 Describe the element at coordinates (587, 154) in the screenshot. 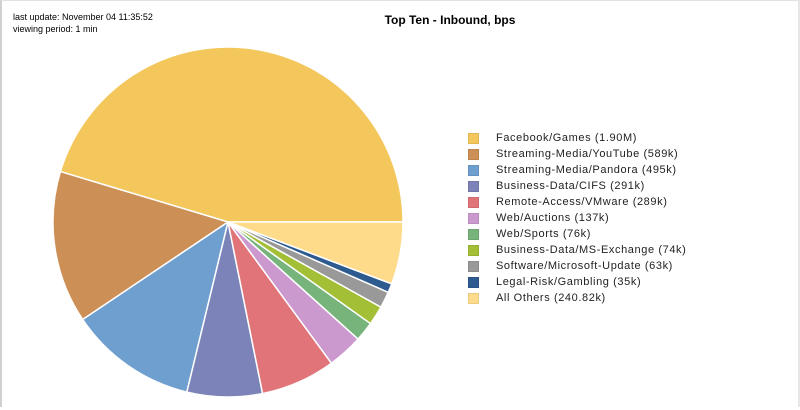

I see `legend-label: Streaming-Media/YouTube (589k)` at that location.